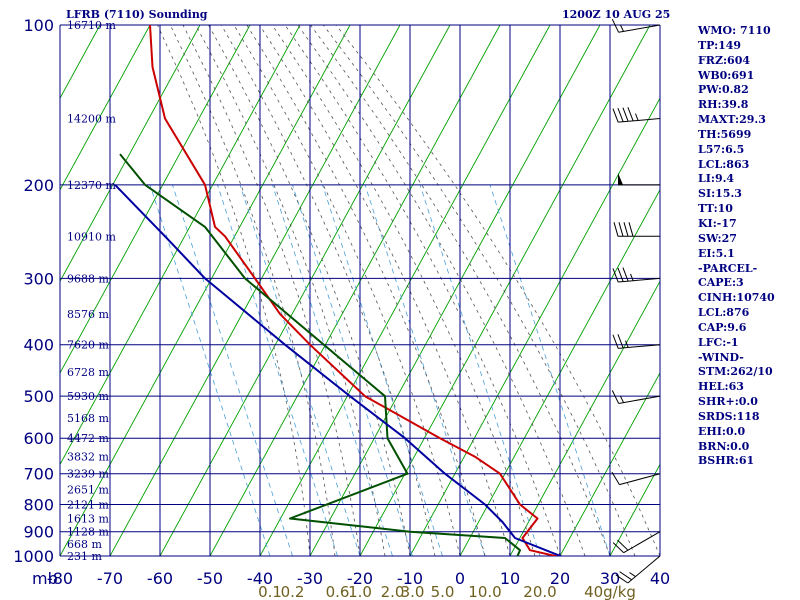 This screenshot has width=800, height=600. What do you see at coordinates (734, 30) in the screenshot?
I see `index-item: WMO: 7110` at bounding box center [734, 30].